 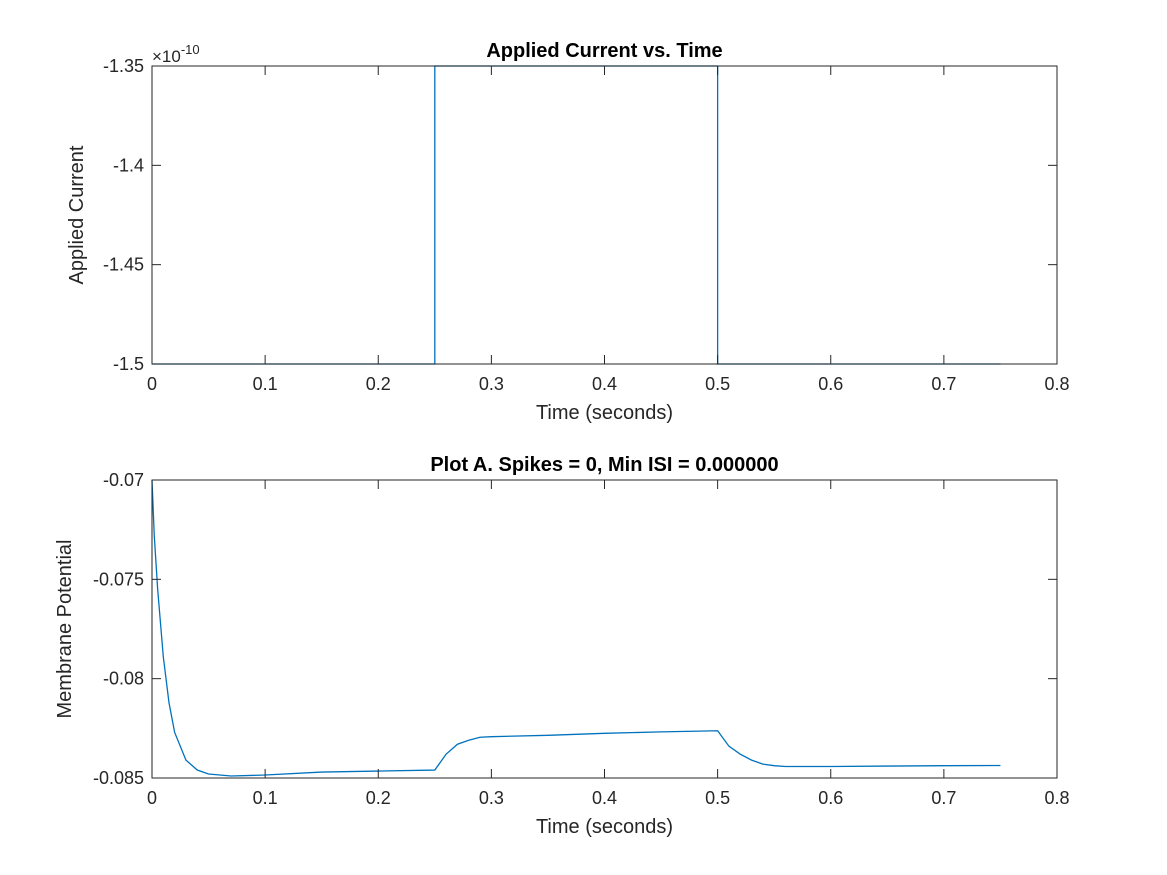 What do you see at coordinates (176, 54) in the screenshot?
I see `chart-0-y-exponent: ×10⁻¹⁰` at bounding box center [176, 54].